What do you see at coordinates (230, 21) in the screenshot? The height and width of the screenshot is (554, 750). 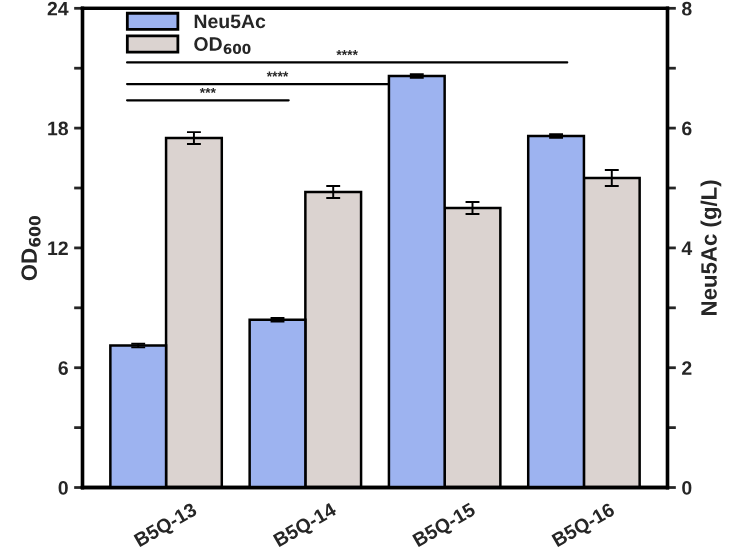 I see `legend-label: Neu5Ac` at bounding box center [230, 21].